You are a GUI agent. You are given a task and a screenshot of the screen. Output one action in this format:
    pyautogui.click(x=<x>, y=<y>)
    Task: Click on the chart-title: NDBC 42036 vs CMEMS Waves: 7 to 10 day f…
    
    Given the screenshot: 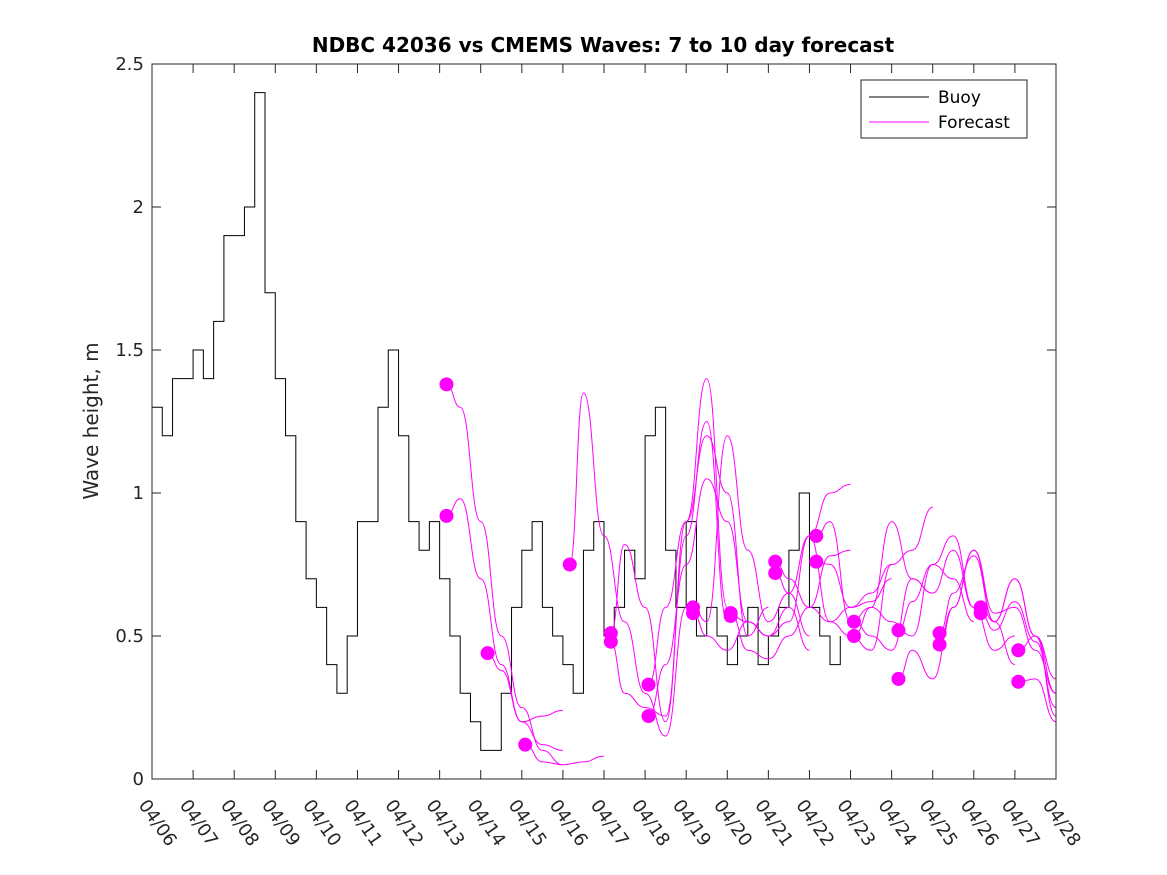 What is the action you would take?
    pyautogui.click(x=603, y=45)
    